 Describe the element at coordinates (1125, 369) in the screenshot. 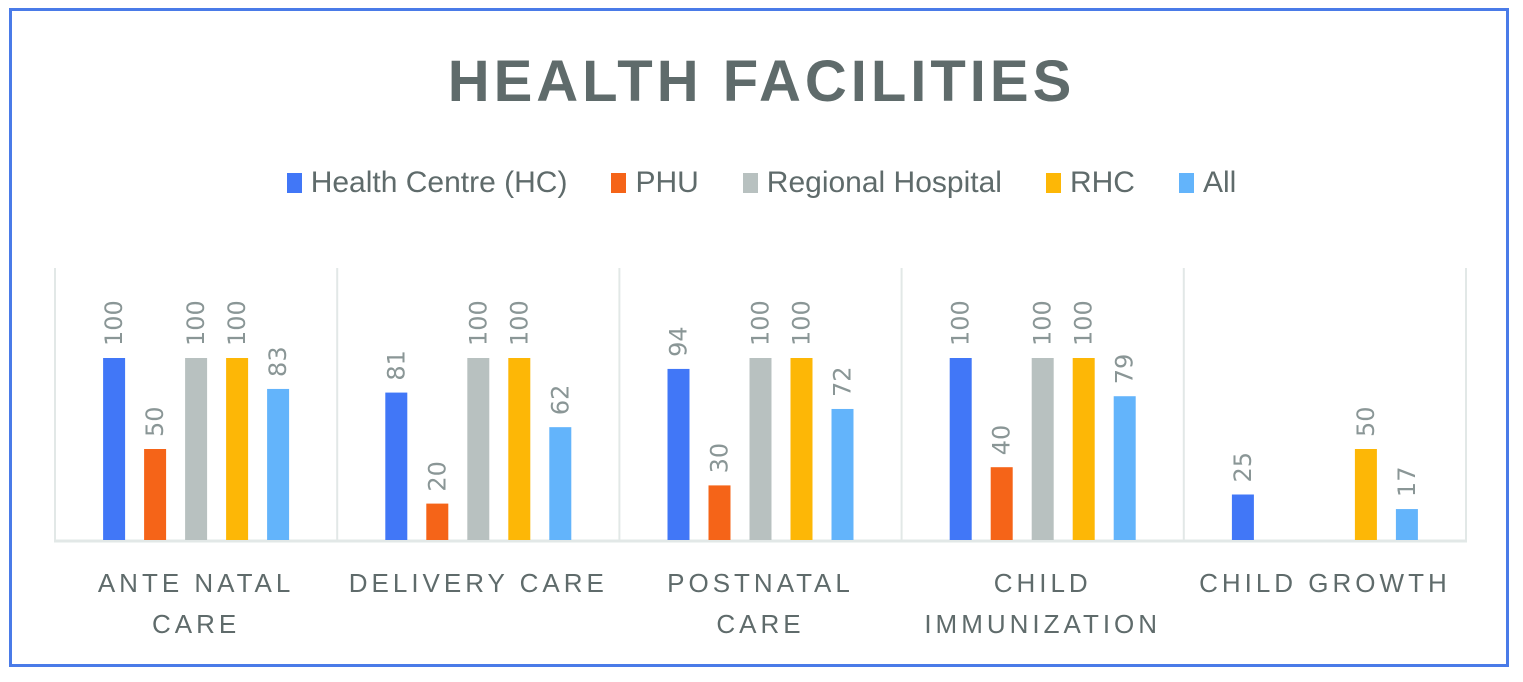

I see `data-label: 79` at that location.